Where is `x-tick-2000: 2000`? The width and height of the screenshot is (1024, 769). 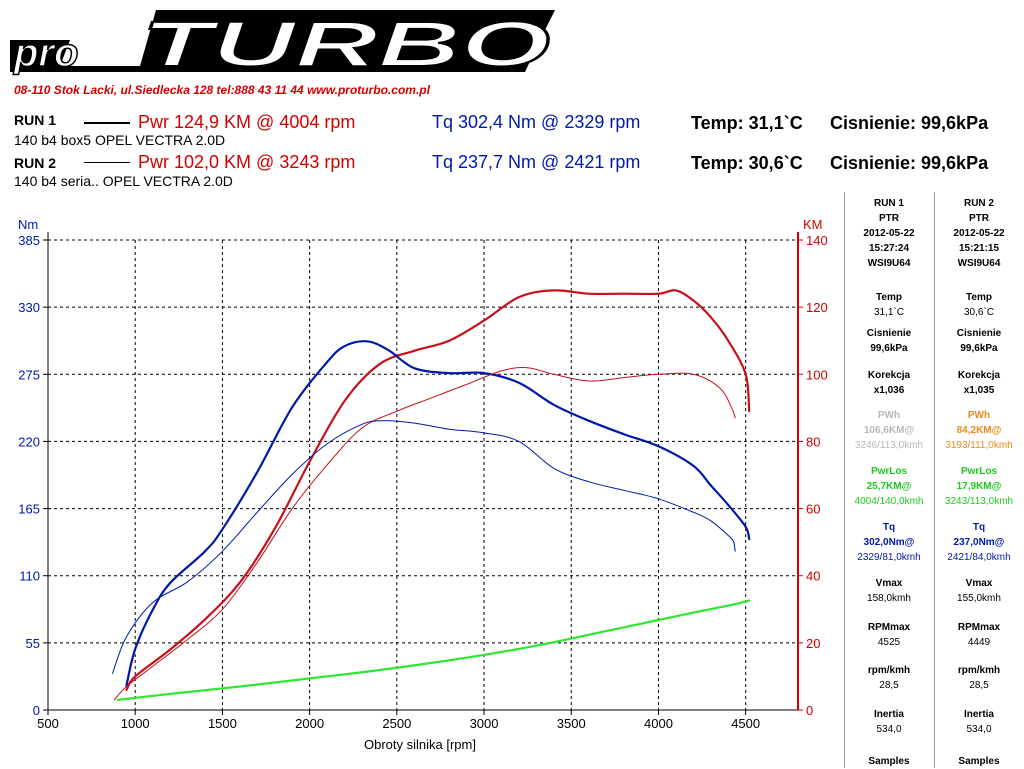
x-tick-2000: 2000 is located at coordinates (309, 723).